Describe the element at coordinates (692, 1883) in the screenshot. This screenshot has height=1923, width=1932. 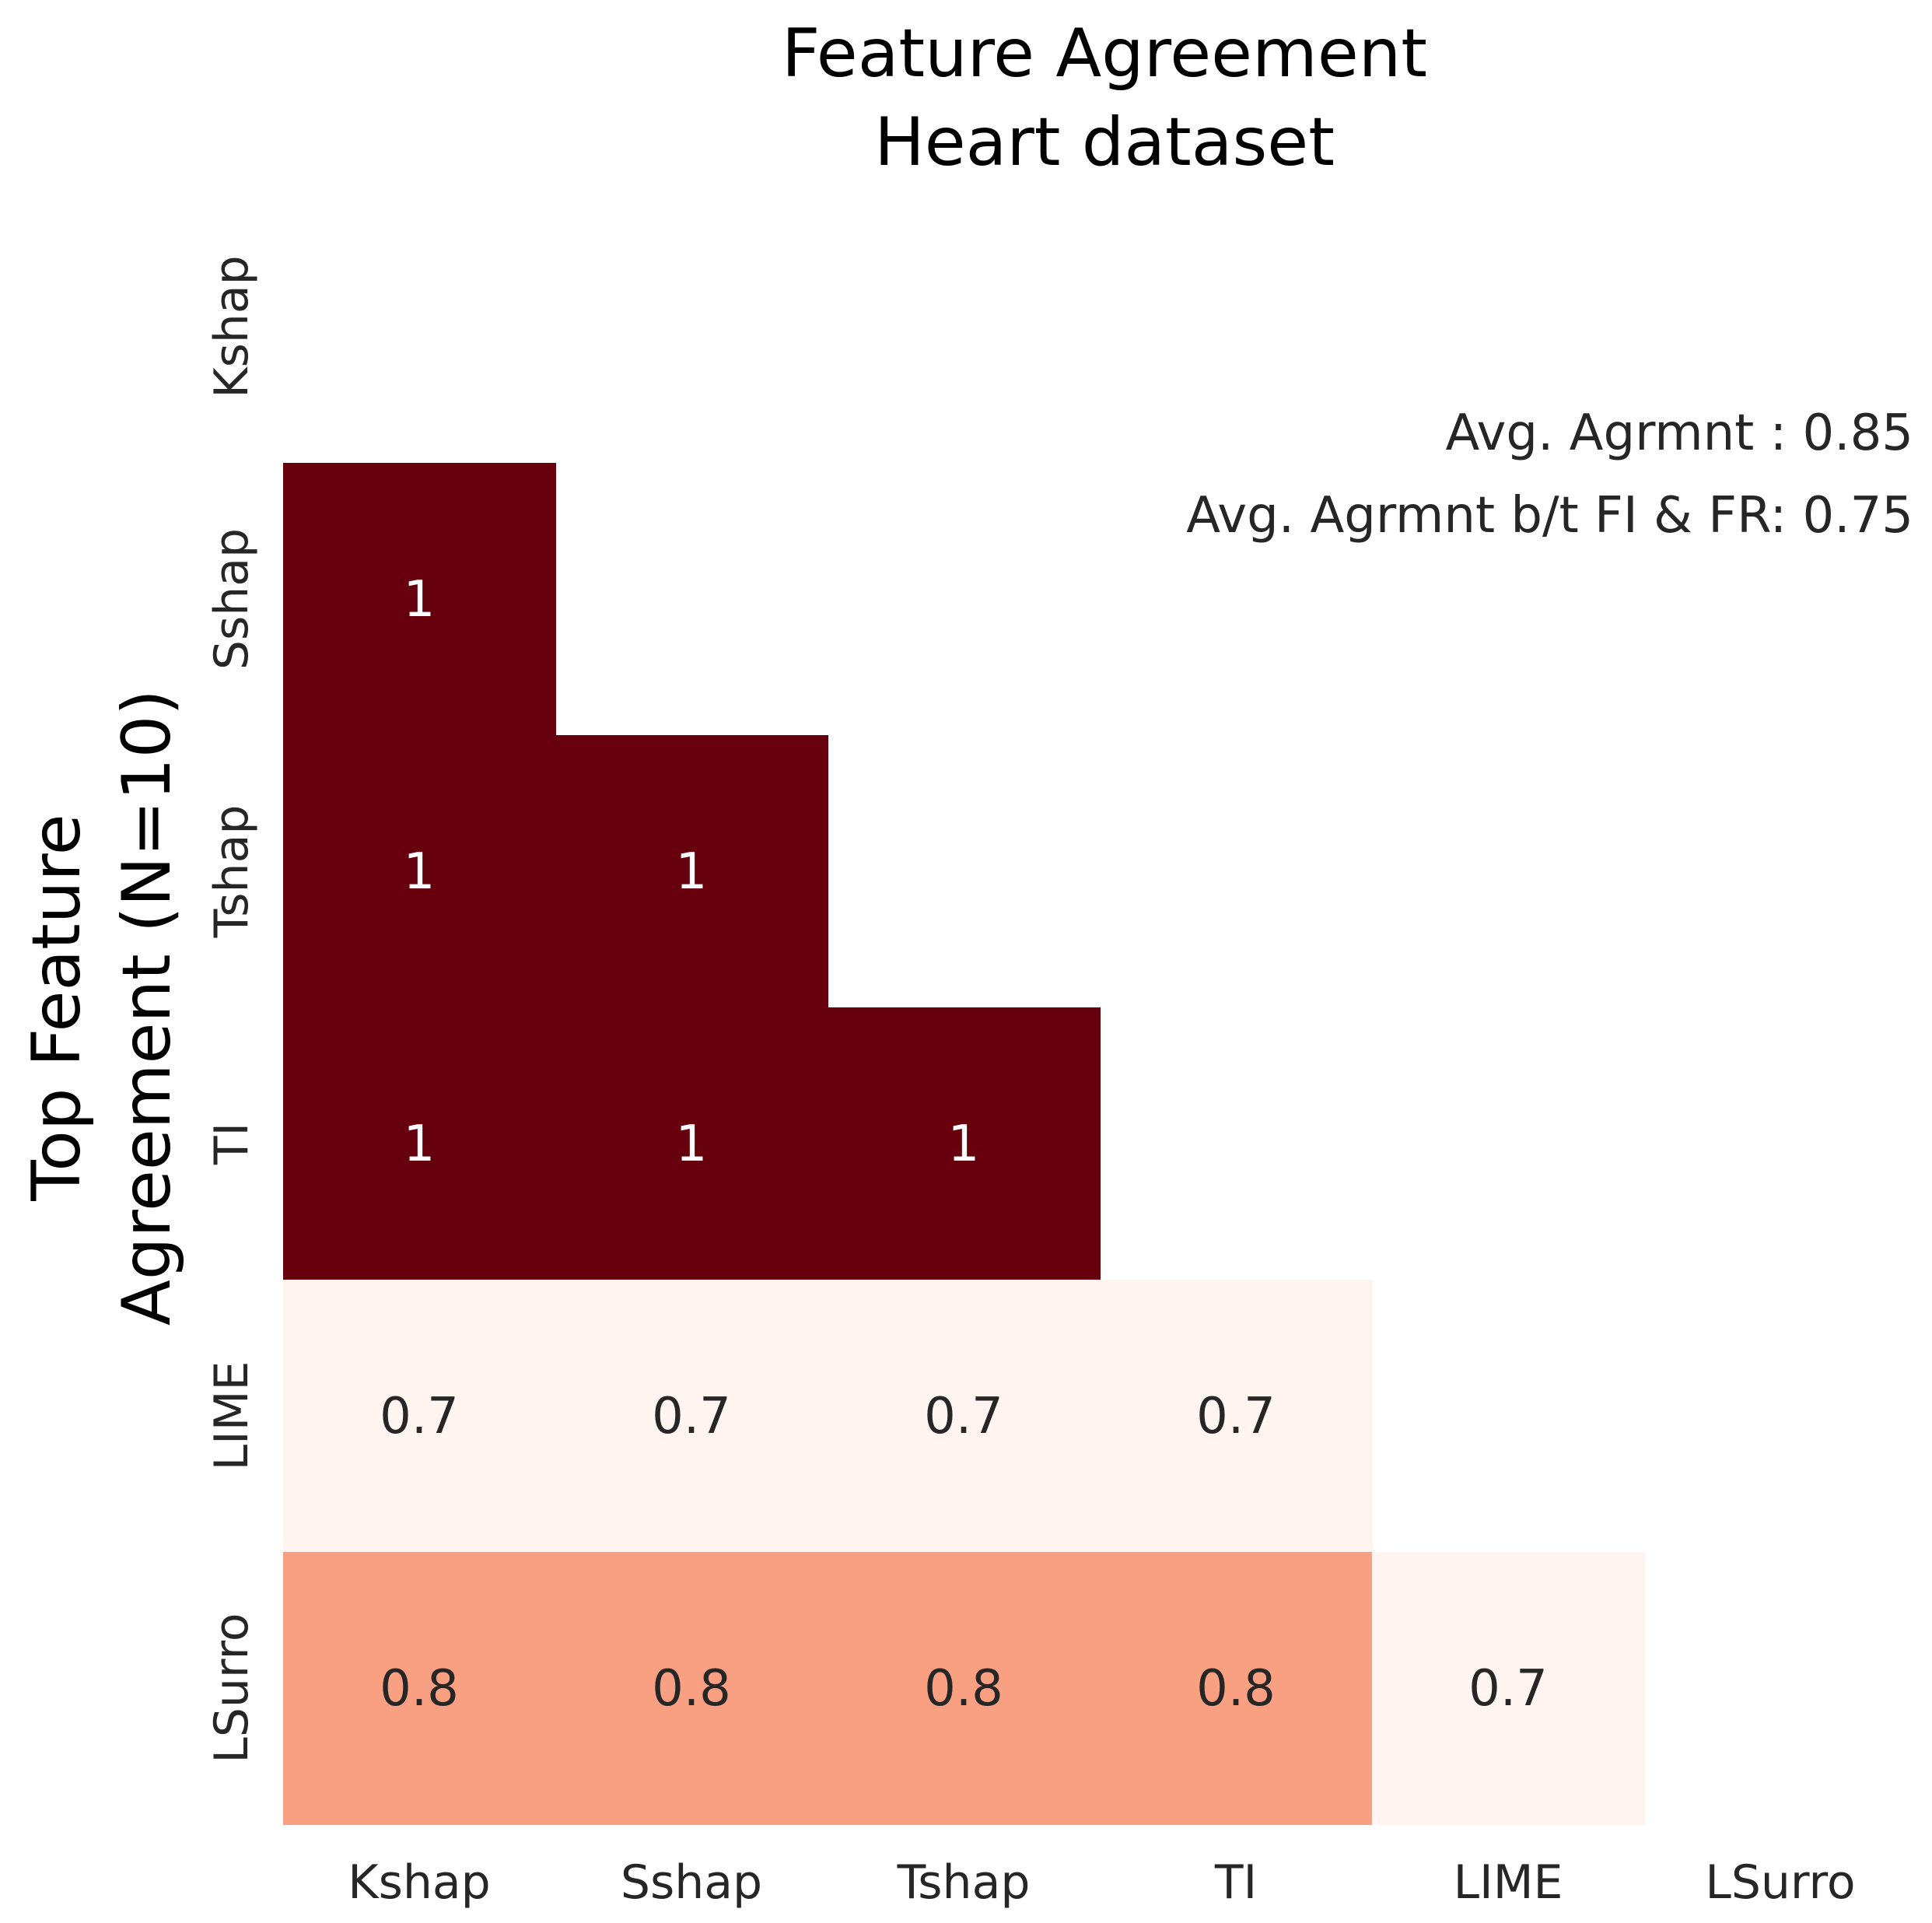
I see `x-tick-label: Sshap` at that location.